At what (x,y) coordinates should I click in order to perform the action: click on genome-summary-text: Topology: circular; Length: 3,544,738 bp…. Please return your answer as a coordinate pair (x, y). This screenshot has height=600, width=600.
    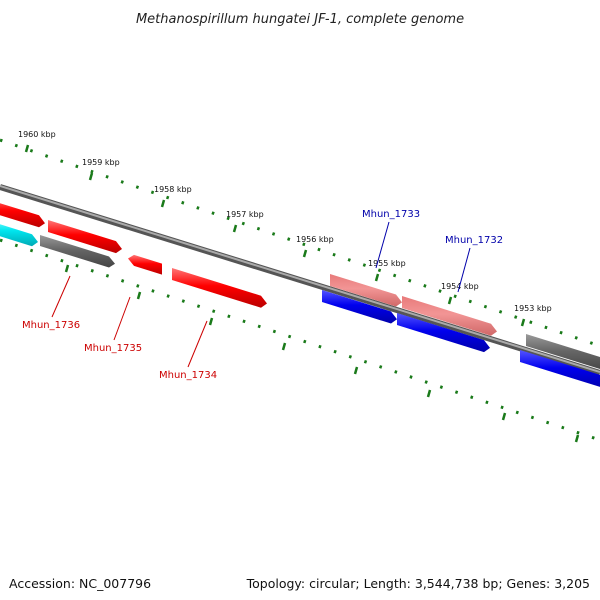
    Looking at the image, I should click on (418, 583).